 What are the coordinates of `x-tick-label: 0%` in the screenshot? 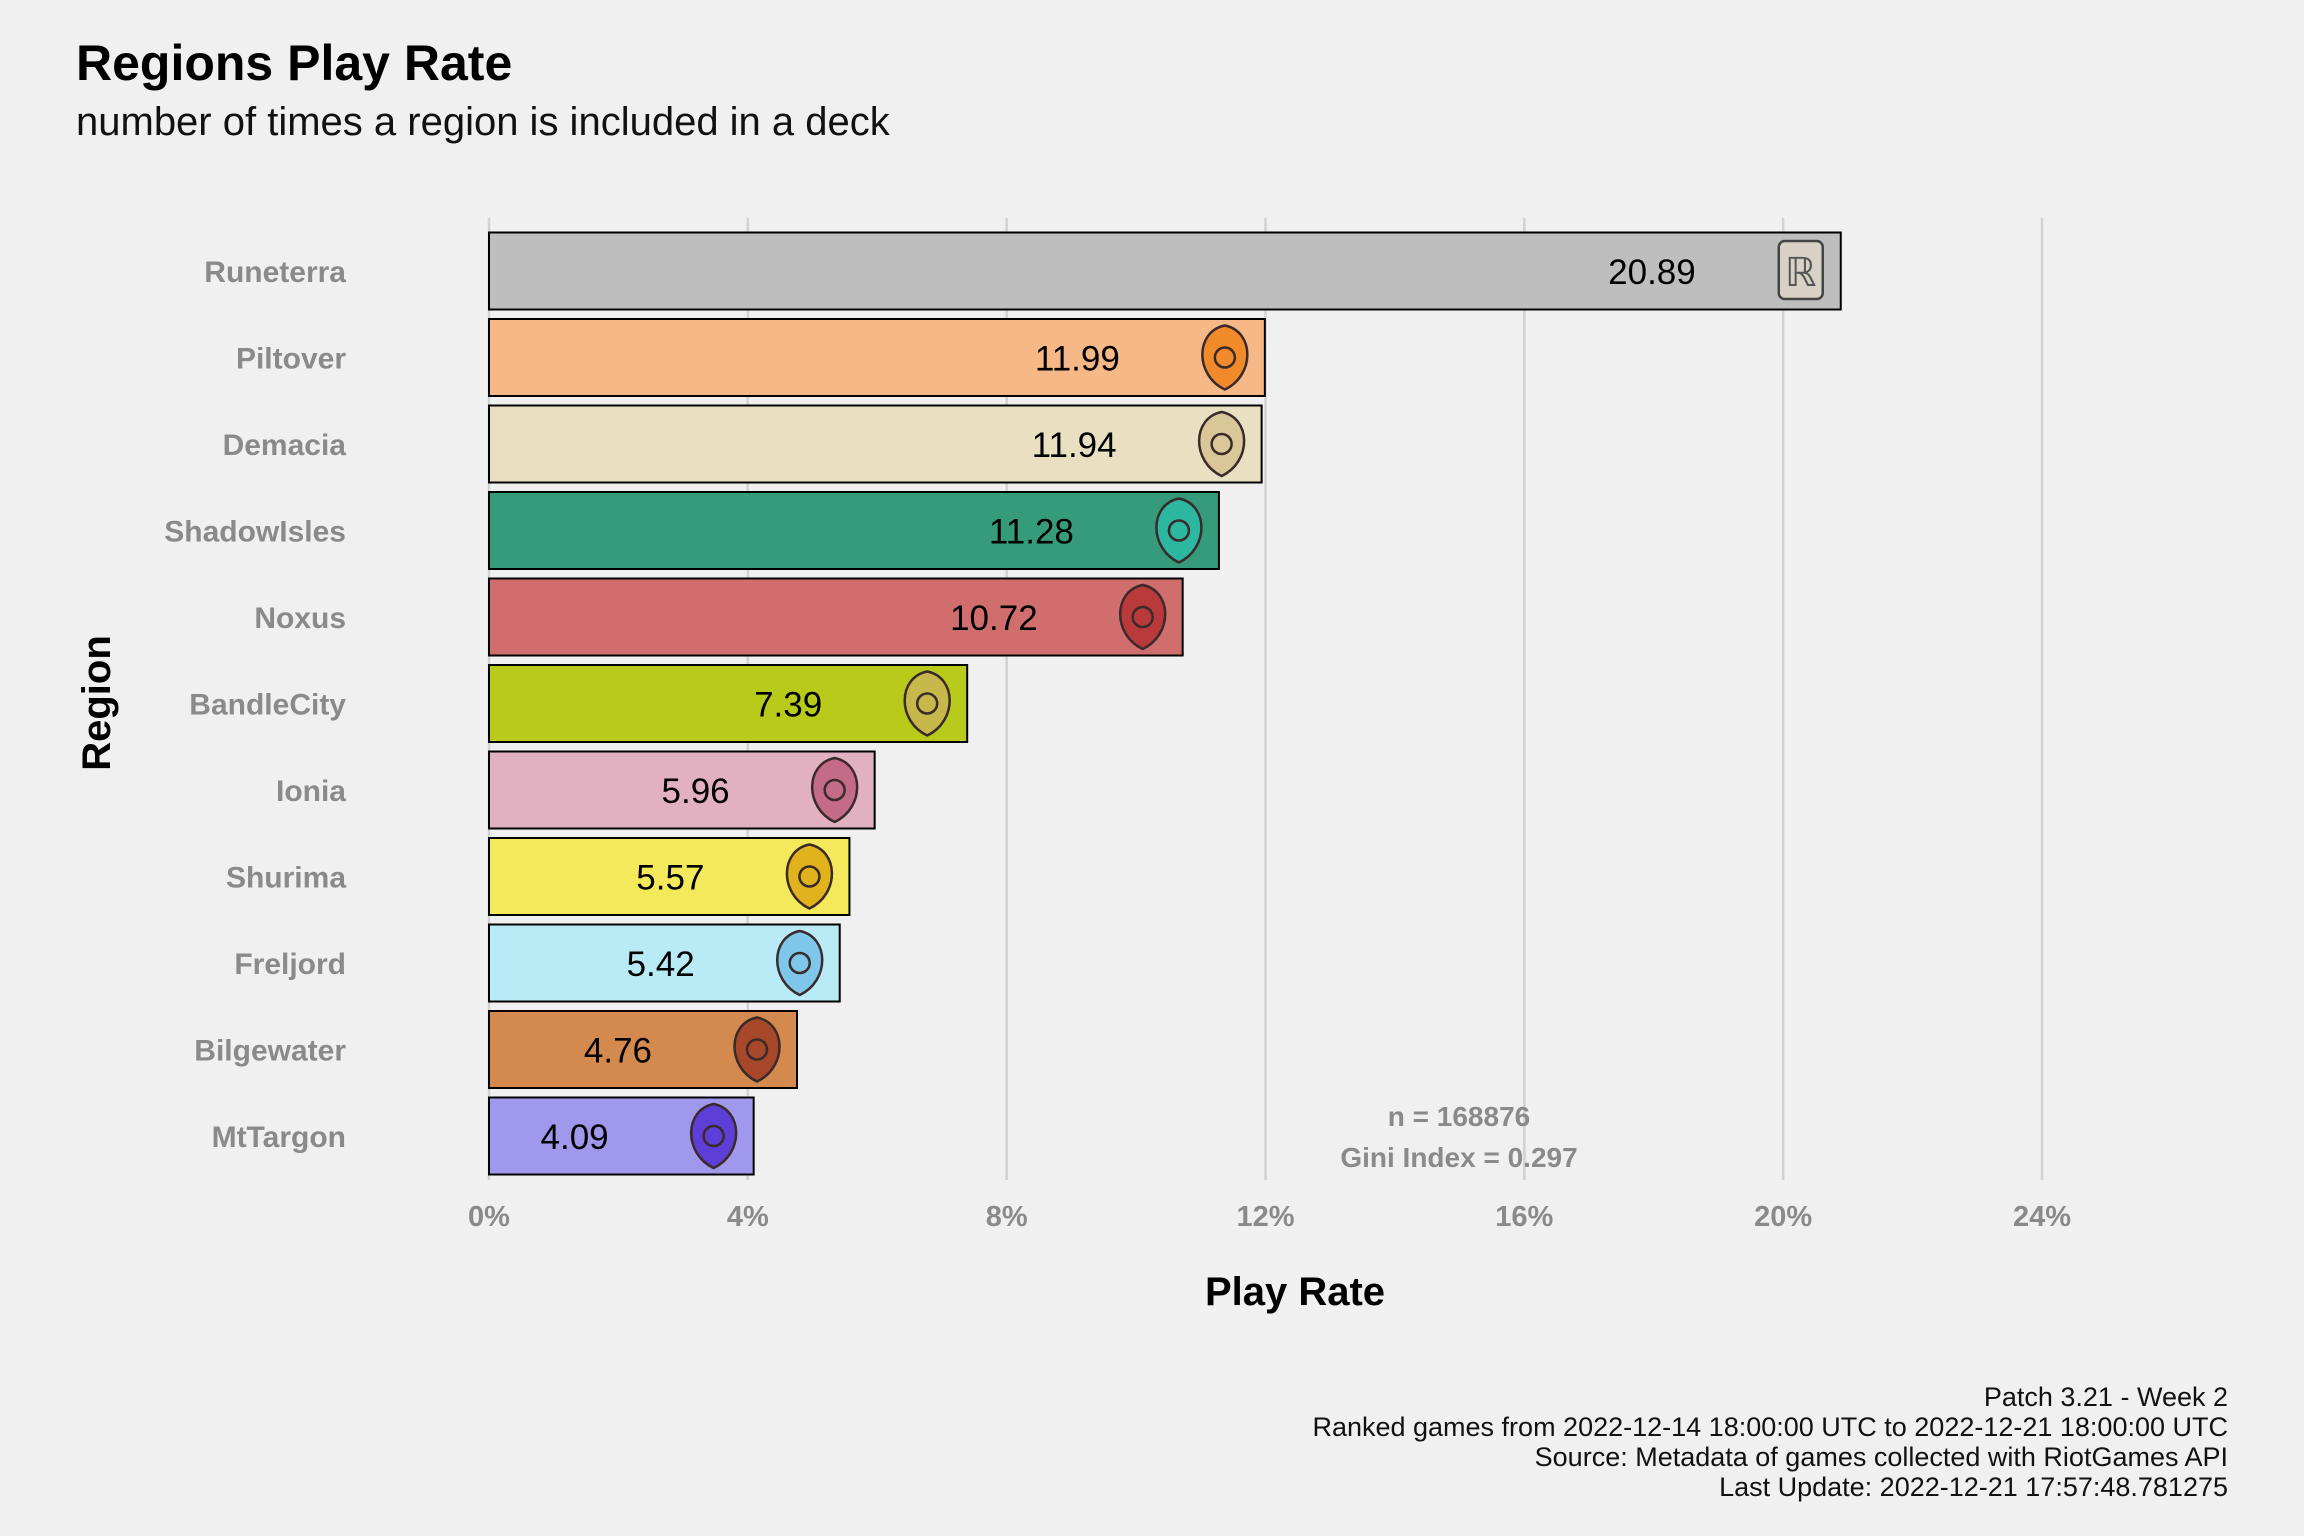 It's located at (489, 1217).